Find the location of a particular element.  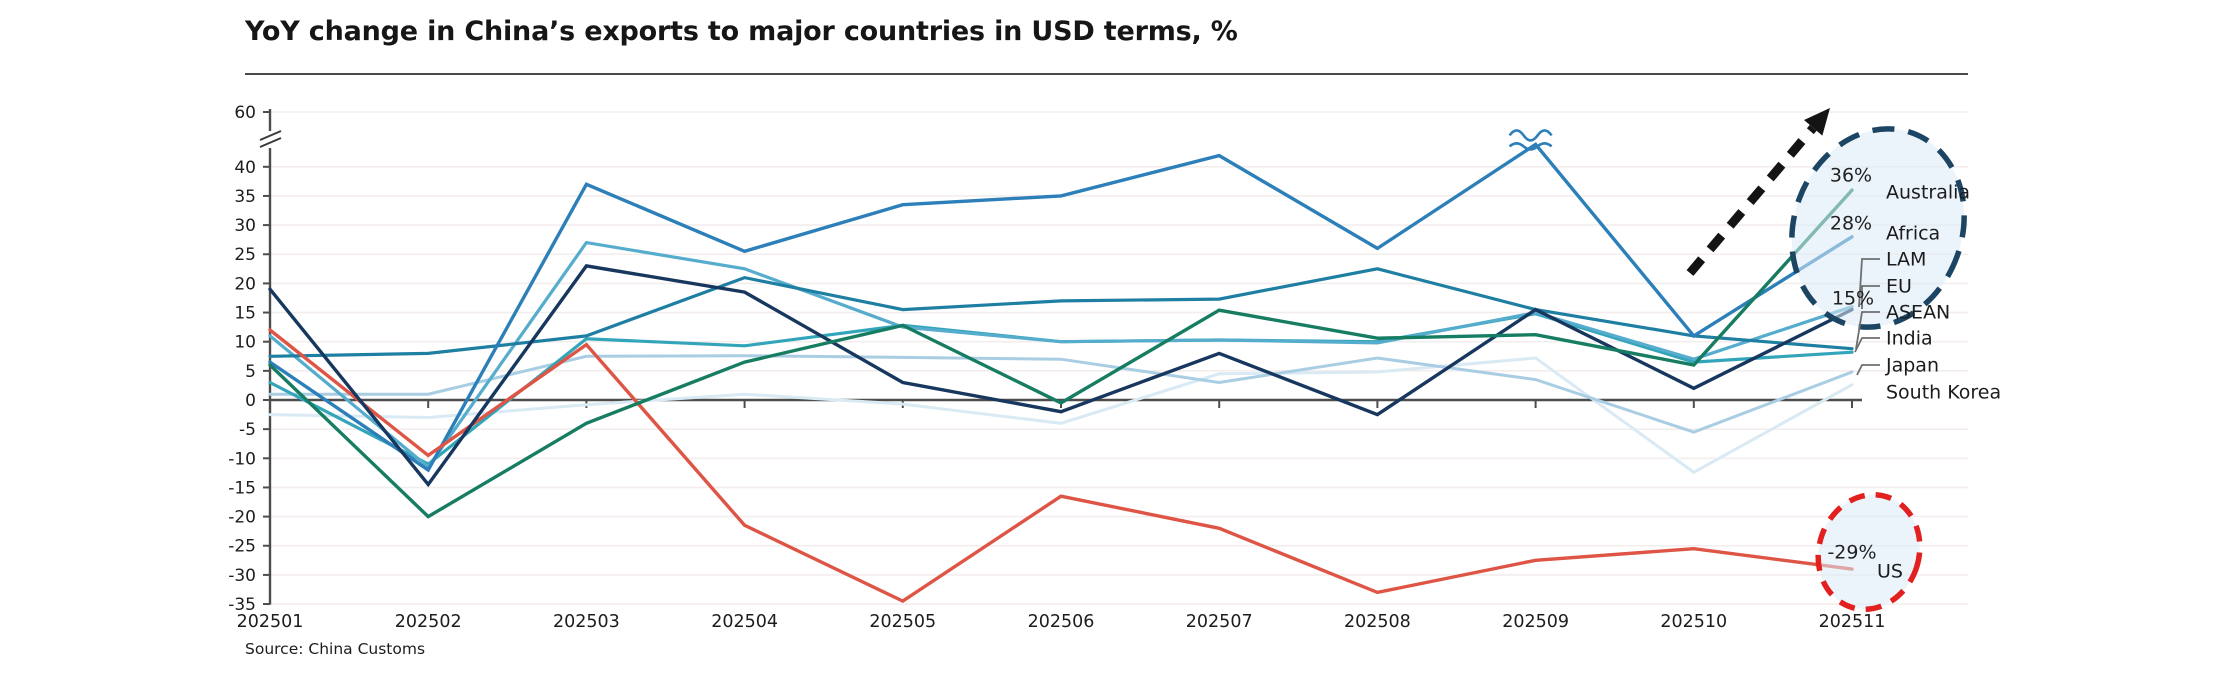

y-tick-label: 30 is located at coordinates (245, 226).